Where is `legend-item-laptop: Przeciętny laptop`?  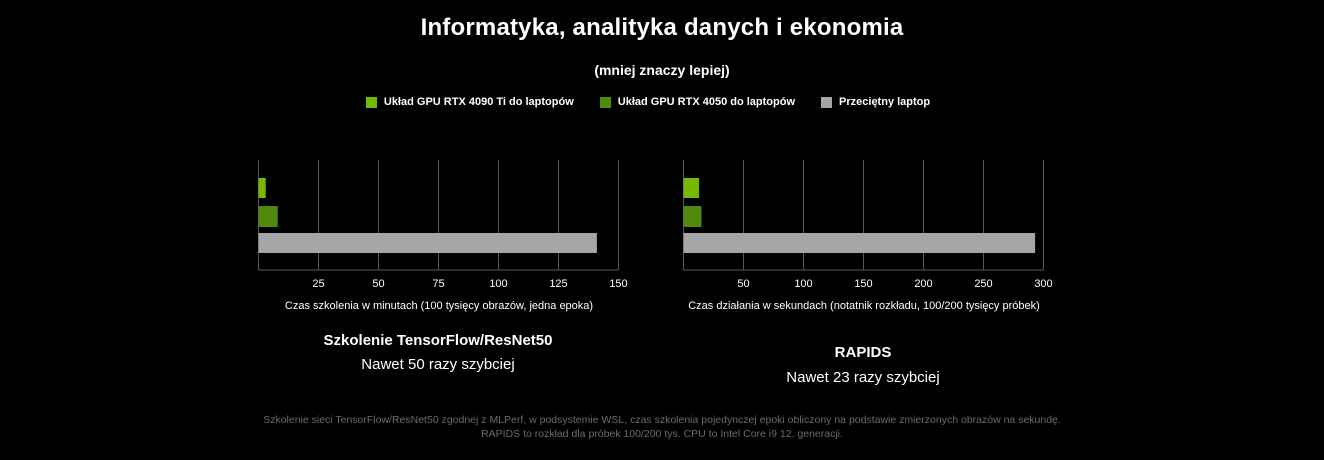
legend-item-laptop: Przeciętny laptop is located at coordinates (875, 102).